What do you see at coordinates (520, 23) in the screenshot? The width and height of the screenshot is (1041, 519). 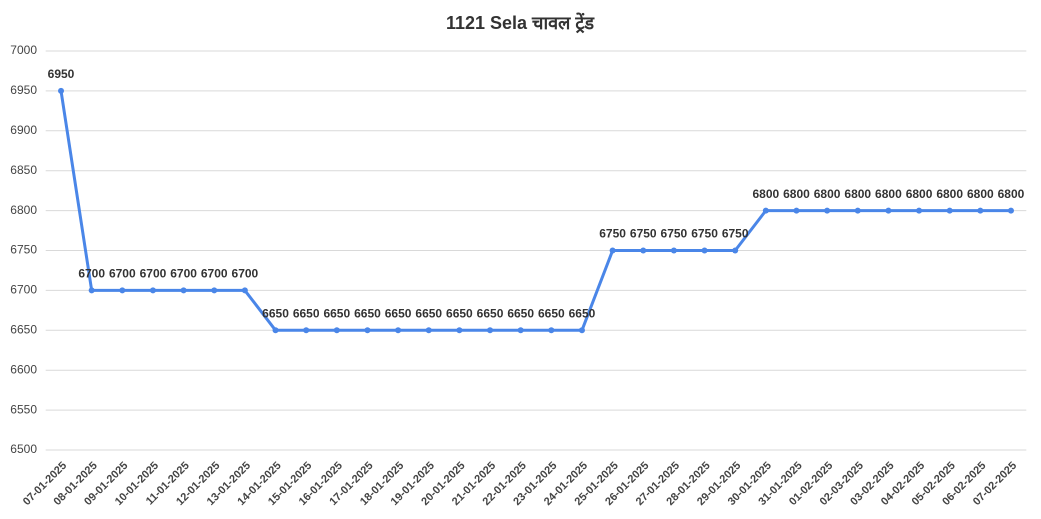 I see `chart-title: 1121 Sela चावल ट्रेंड` at bounding box center [520, 23].